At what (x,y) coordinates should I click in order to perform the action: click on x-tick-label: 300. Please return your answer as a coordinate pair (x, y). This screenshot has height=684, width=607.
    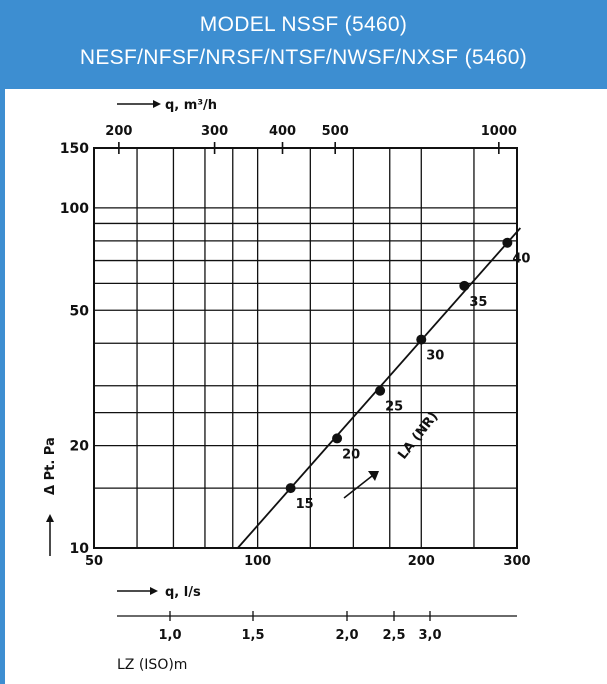
    Looking at the image, I should click on (516, 561).